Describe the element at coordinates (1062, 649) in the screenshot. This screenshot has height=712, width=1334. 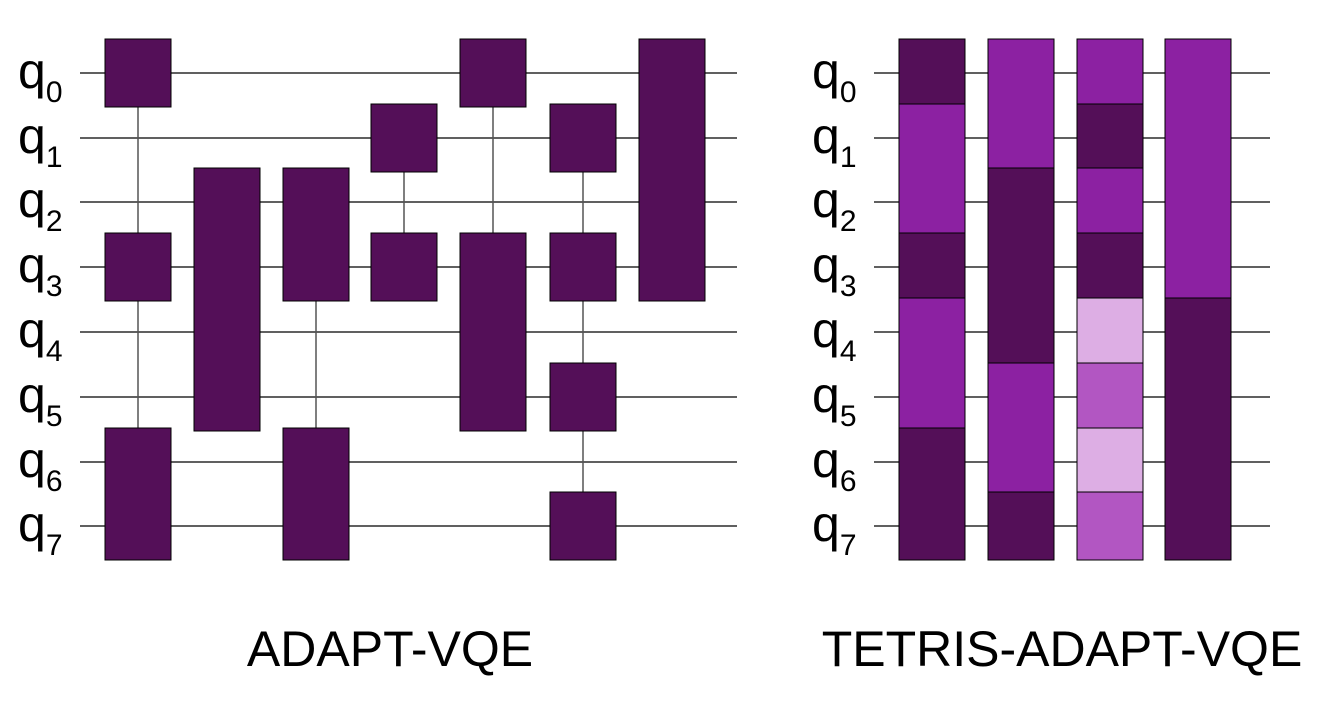
I see `tetris-adapt-vqe-title: TETRIS-ADAPT-VQE` at that location.